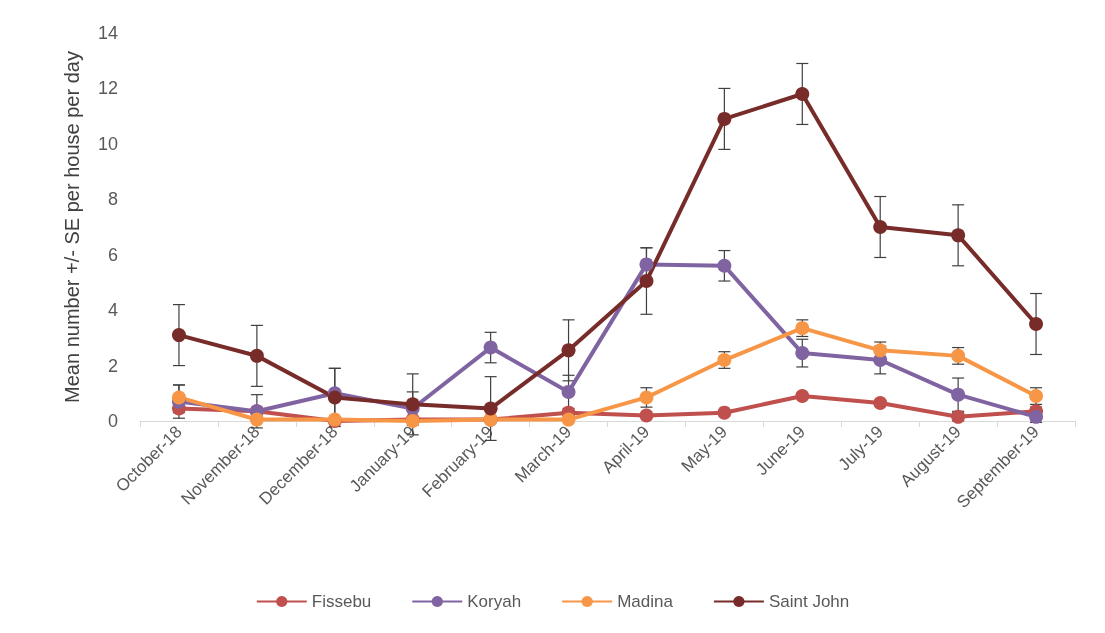 Image resolution: width=1105 pixels, height=633 pixels. I want to click on y-tick-label: 14, so click(107, 33).